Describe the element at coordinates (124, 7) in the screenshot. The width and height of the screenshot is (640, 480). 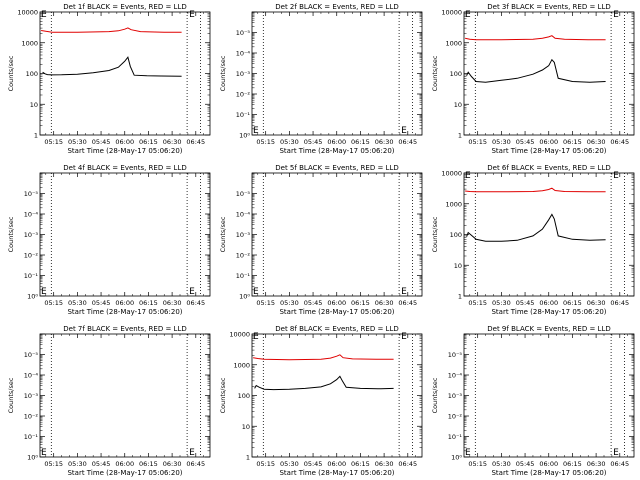
I see `panel-title: Det 1f BLACK = Events, RED = LLD` at that location.